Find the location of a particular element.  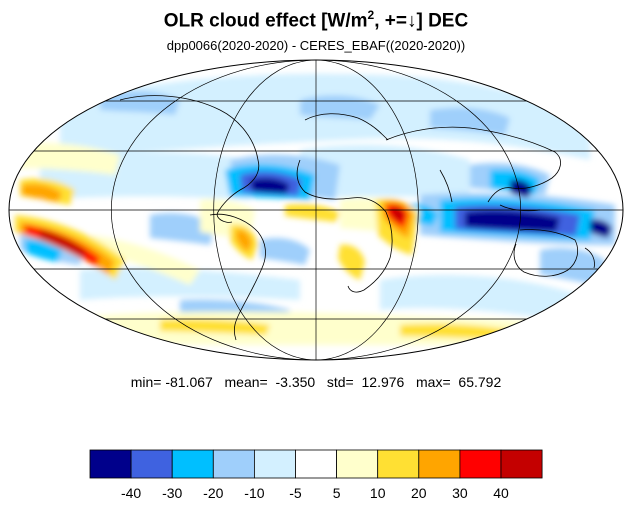

colorbar-label: -10 is located at coordinates (254, 493).